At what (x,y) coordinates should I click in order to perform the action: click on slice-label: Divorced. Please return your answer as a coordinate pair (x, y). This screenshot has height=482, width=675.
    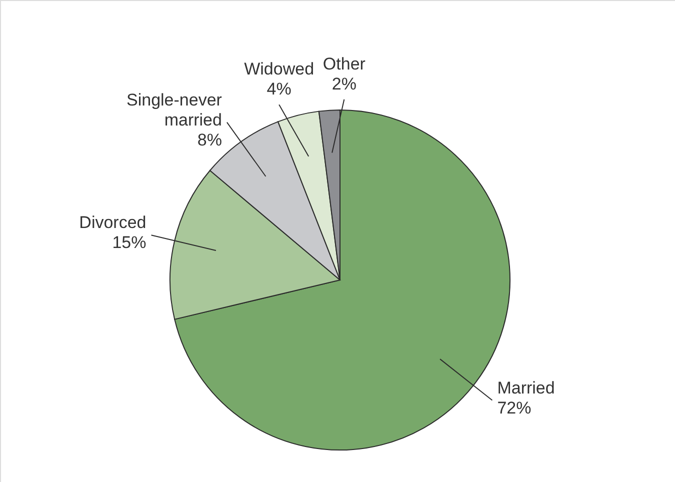
    Looking at the image, I should click on (112, 222).